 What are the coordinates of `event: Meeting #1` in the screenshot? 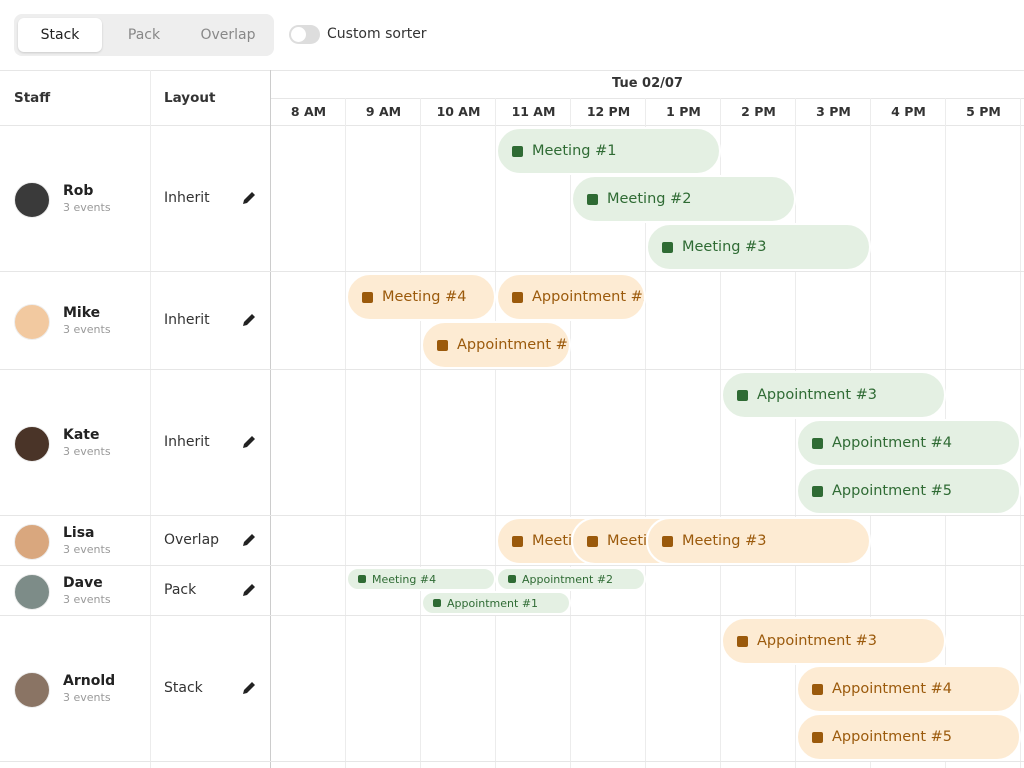 It's located at (608, 151).